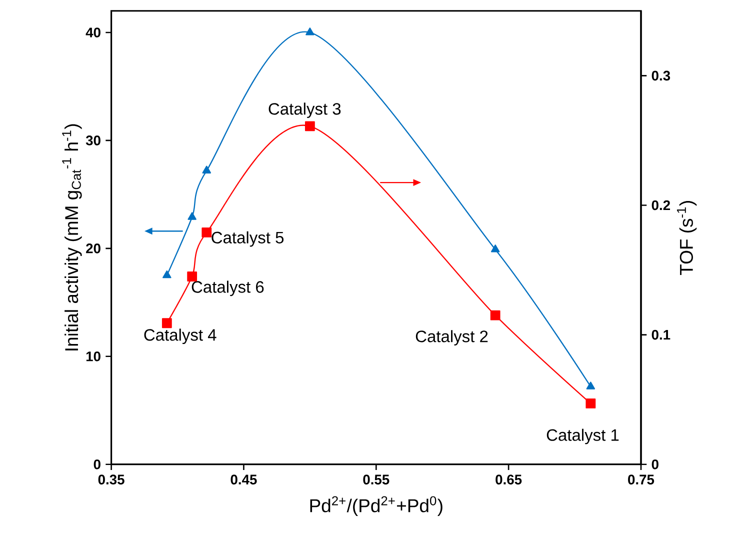 This screenshot has height=545, width=740. Describe the element at coordinates (180, 336) in the screenshot. I see `annotation: Catalyst 4` at that location.